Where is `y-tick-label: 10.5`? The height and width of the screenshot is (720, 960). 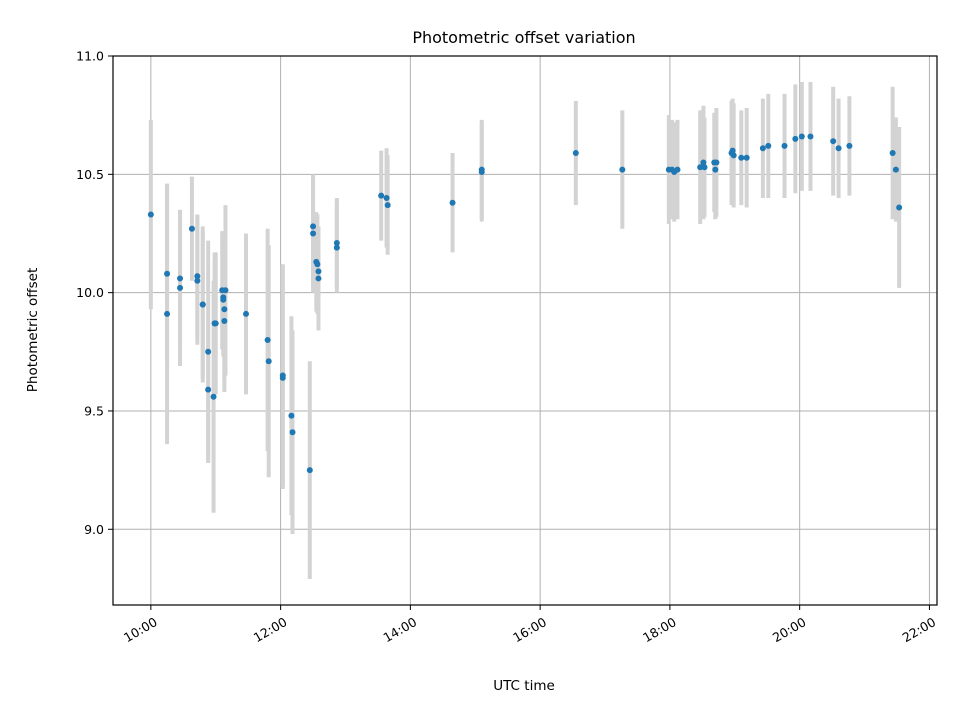 y-tick-label: 10.5 is located at coordinates (90, 174).